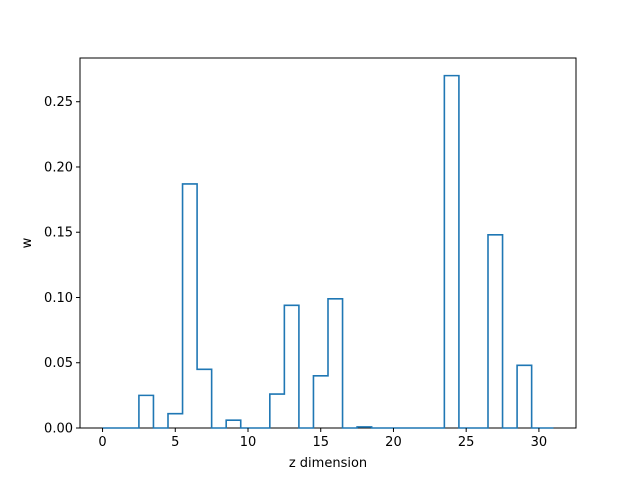 The height and width of the screenshot is (485, 640). Describe the element at coordinates (58, 429) in the screenshot. I see `y-tick-label: 0.00` at that location.